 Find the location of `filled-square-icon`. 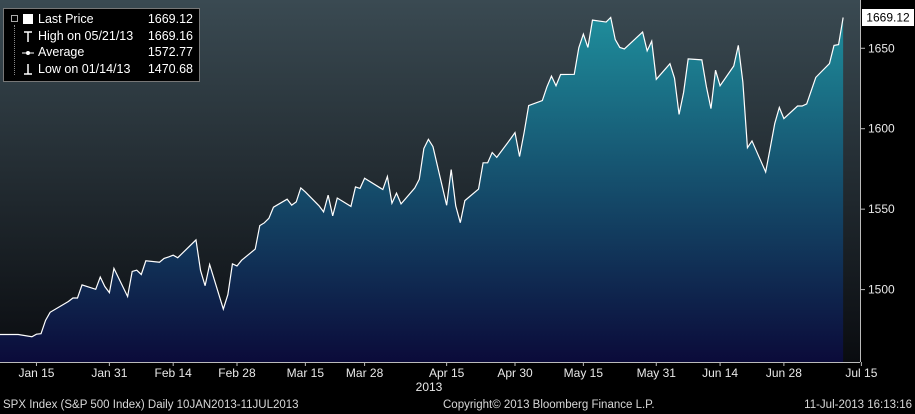

filled-square-icon is located at coordinates (28, 19).